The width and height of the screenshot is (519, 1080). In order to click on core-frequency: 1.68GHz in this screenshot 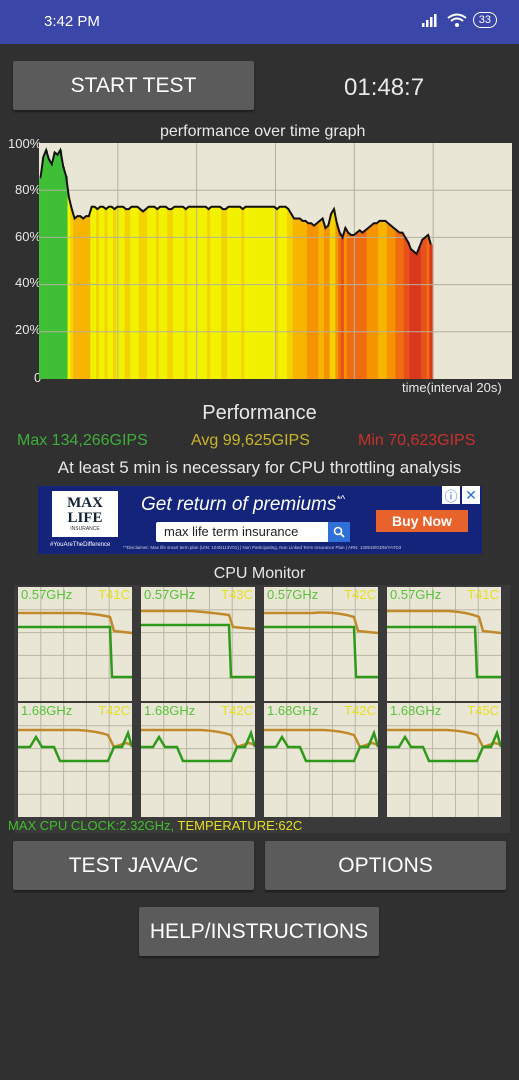, I will do `click(293, 710)`.